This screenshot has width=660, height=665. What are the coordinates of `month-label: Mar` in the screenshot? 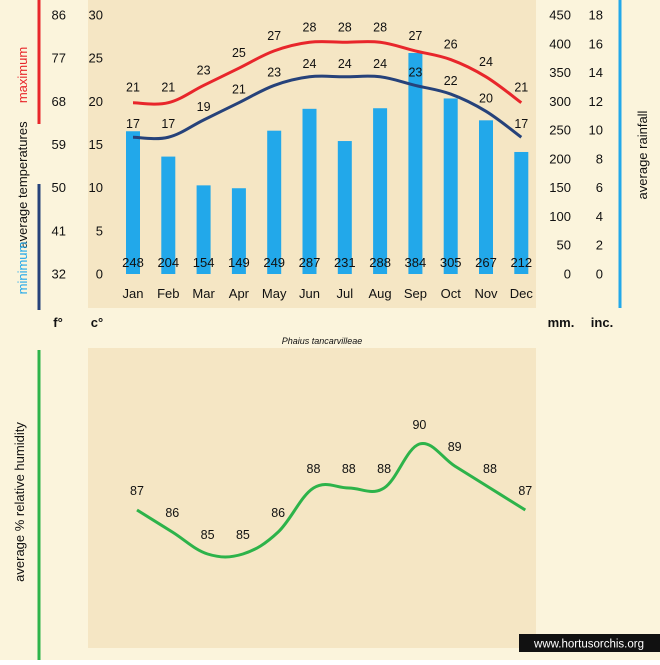 It's located at (203, 293).